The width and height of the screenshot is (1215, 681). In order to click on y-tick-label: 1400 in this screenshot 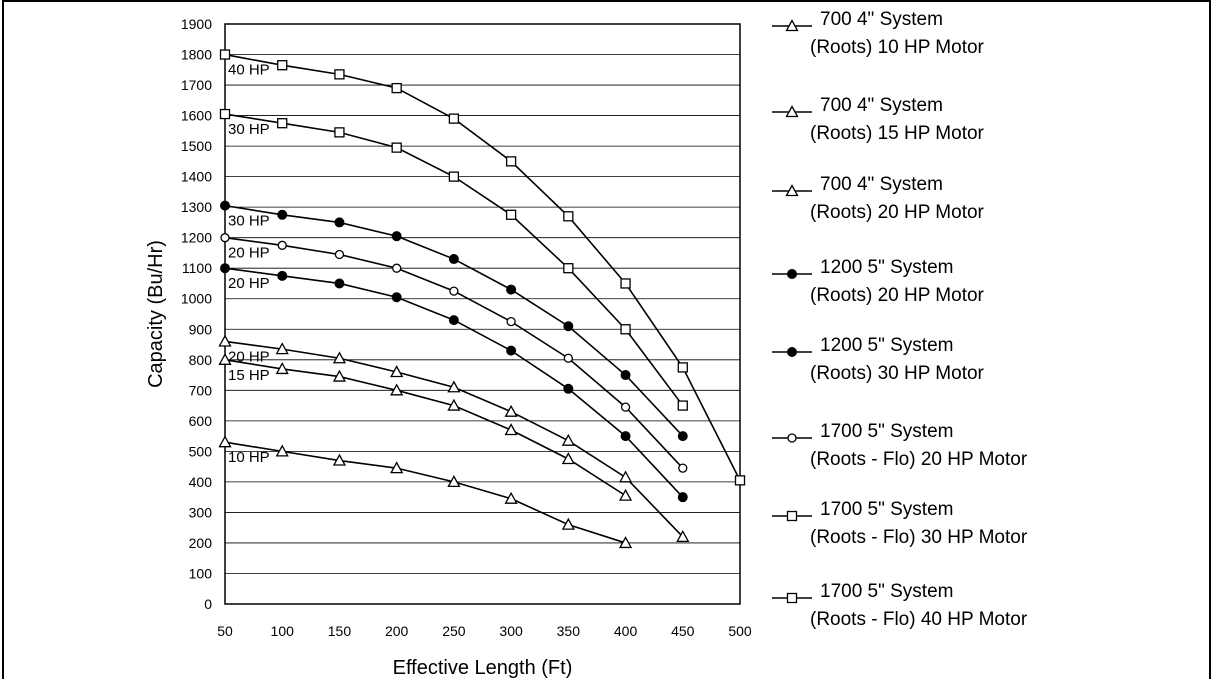, I will do `click(196, 177)`.